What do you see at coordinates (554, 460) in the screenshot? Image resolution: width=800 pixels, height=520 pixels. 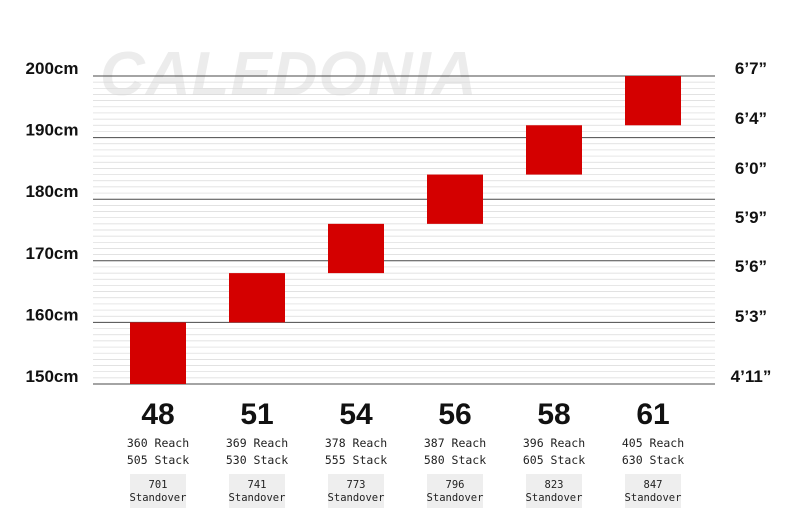 I see `stack-value: 605 Stack` at bounding box center [554, 460].